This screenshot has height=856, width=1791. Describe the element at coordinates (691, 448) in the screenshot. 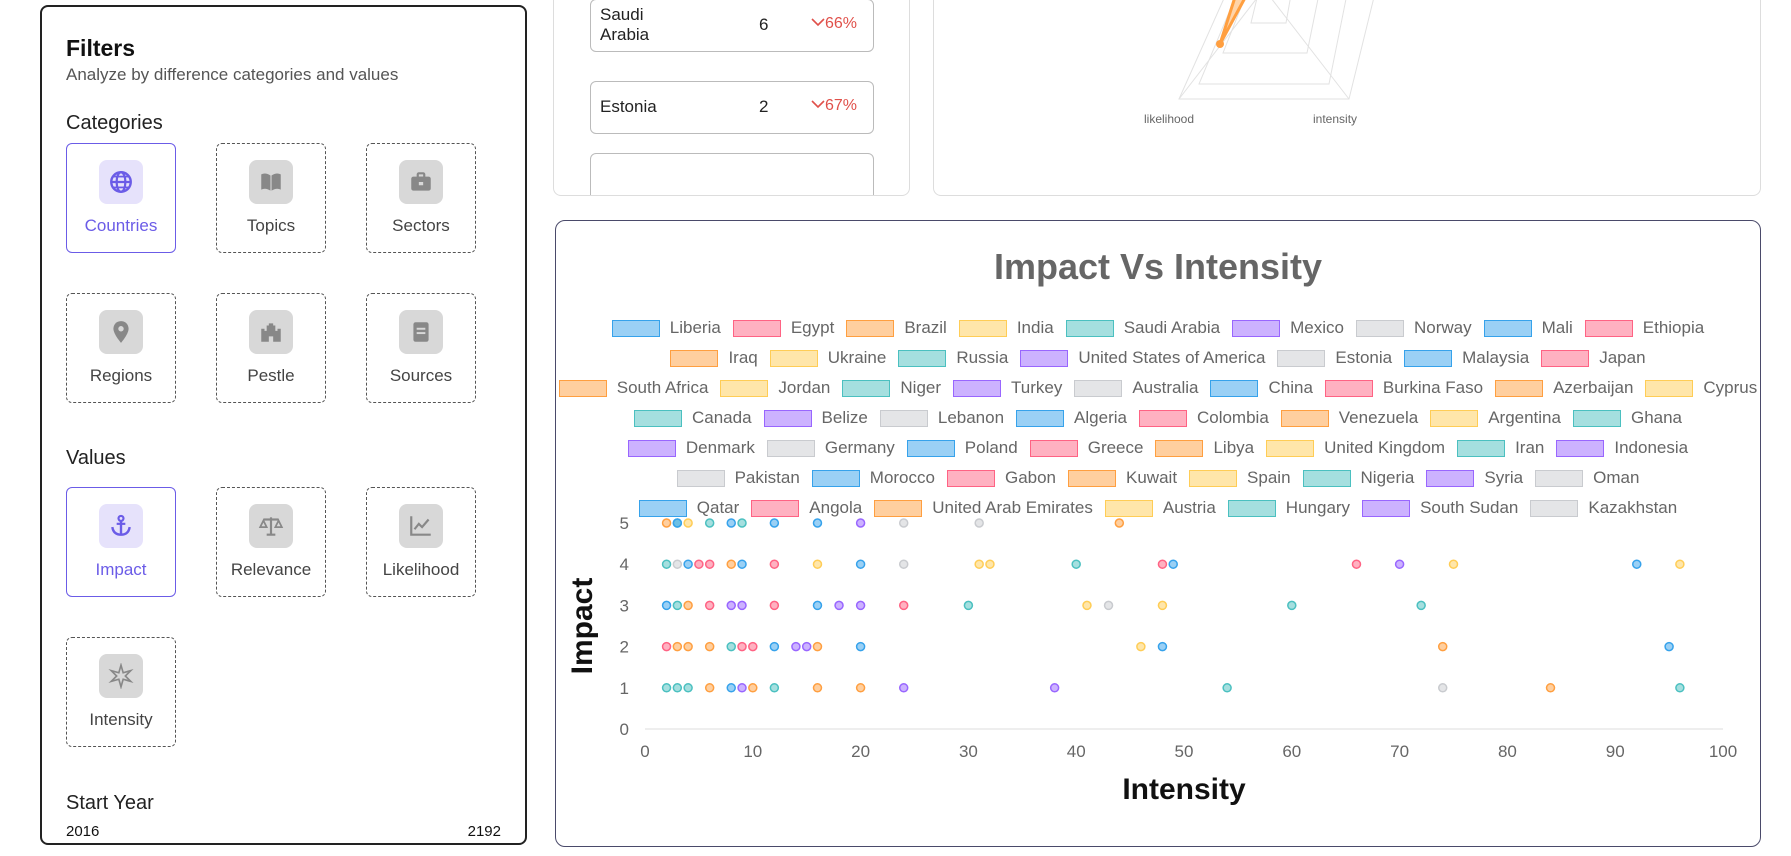

I see `legend-item: Denmark` at that location.